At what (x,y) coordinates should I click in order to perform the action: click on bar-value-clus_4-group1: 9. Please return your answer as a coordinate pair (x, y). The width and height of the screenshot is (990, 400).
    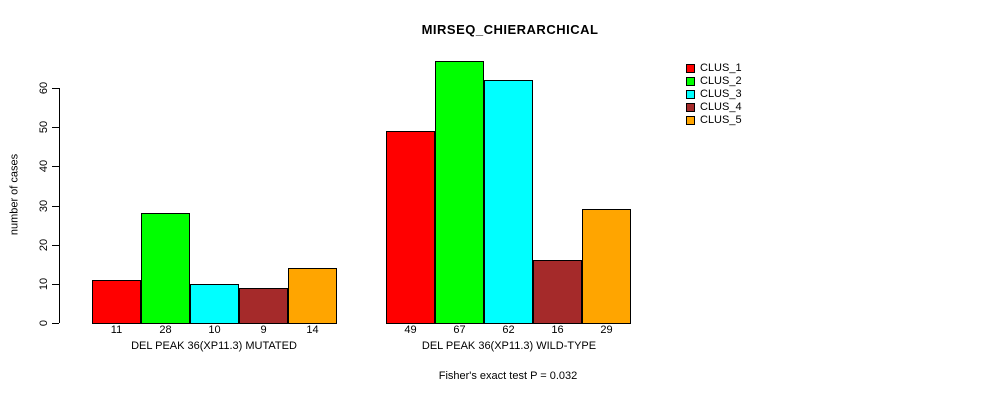
    Looking at the image, I should click on (263, 330).